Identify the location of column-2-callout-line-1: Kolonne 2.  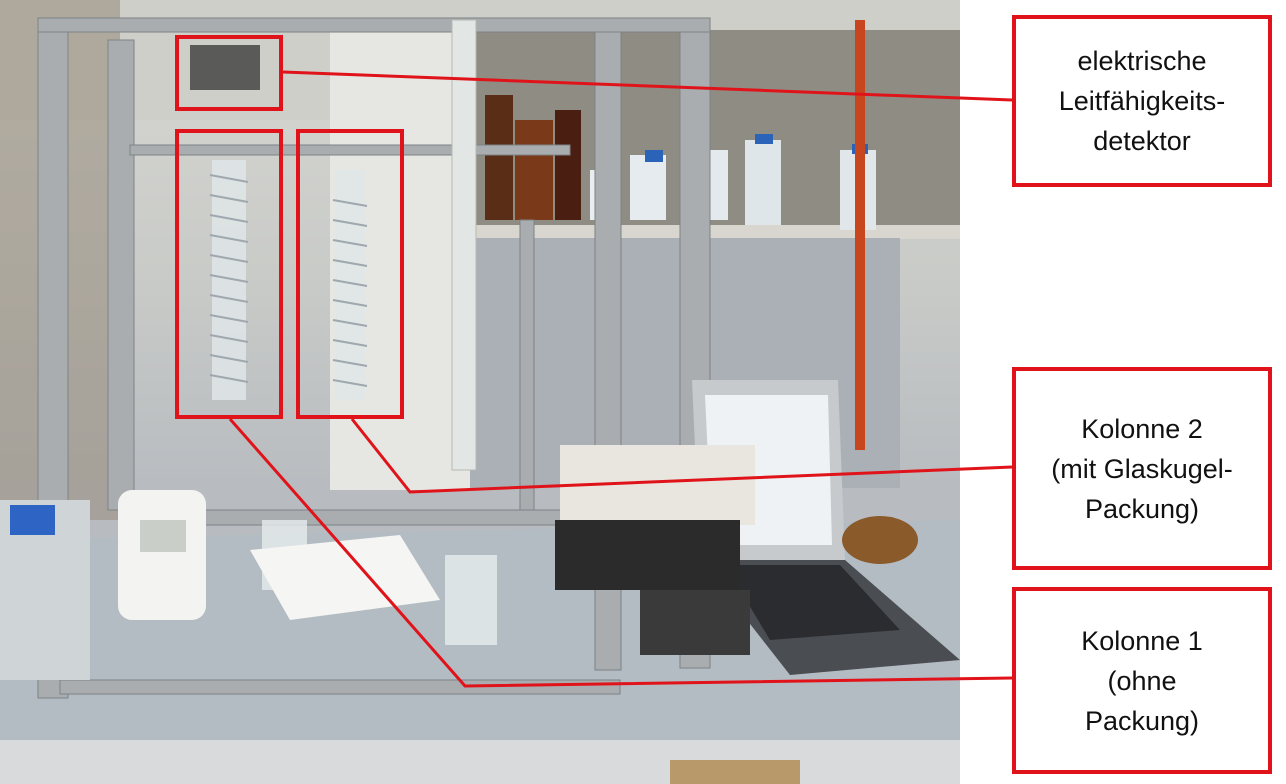
(1142, 428).